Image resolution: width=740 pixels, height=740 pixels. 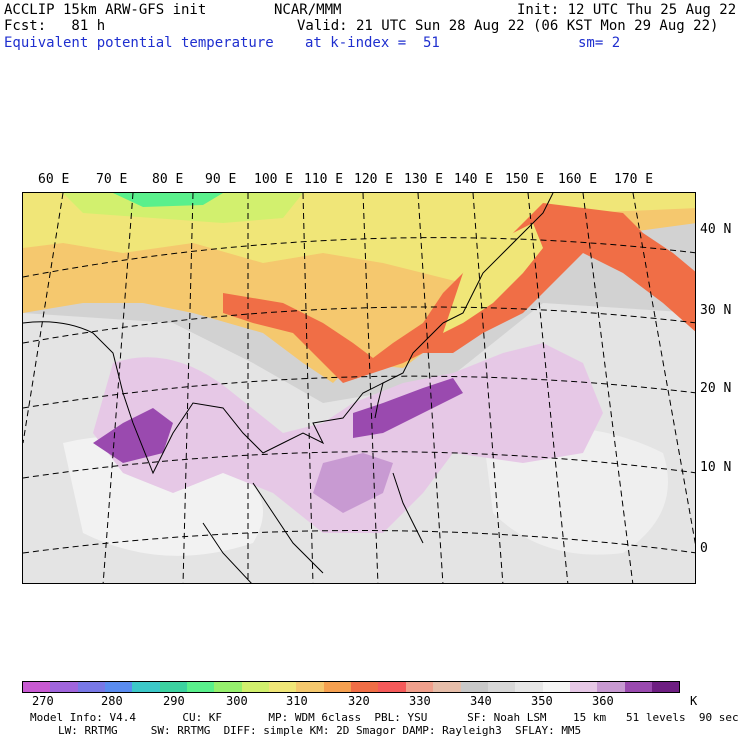 What do you see at coordinates (704, 548) in the screenshot?
I see `lat-label: 0` at bounding box center [704, 548].